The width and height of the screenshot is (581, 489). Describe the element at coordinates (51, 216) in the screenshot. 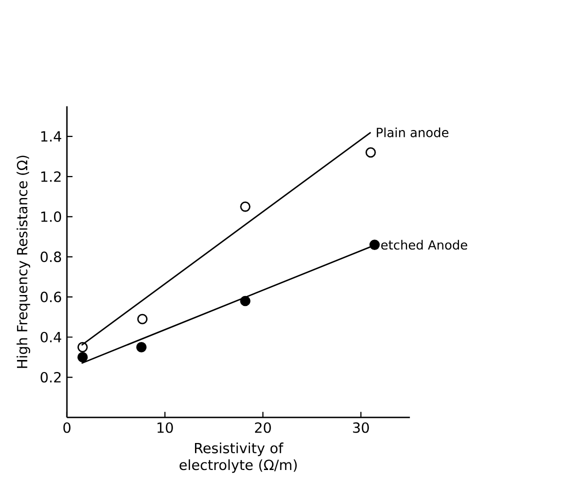

I see `y-tick-label: 1.0` at that location.